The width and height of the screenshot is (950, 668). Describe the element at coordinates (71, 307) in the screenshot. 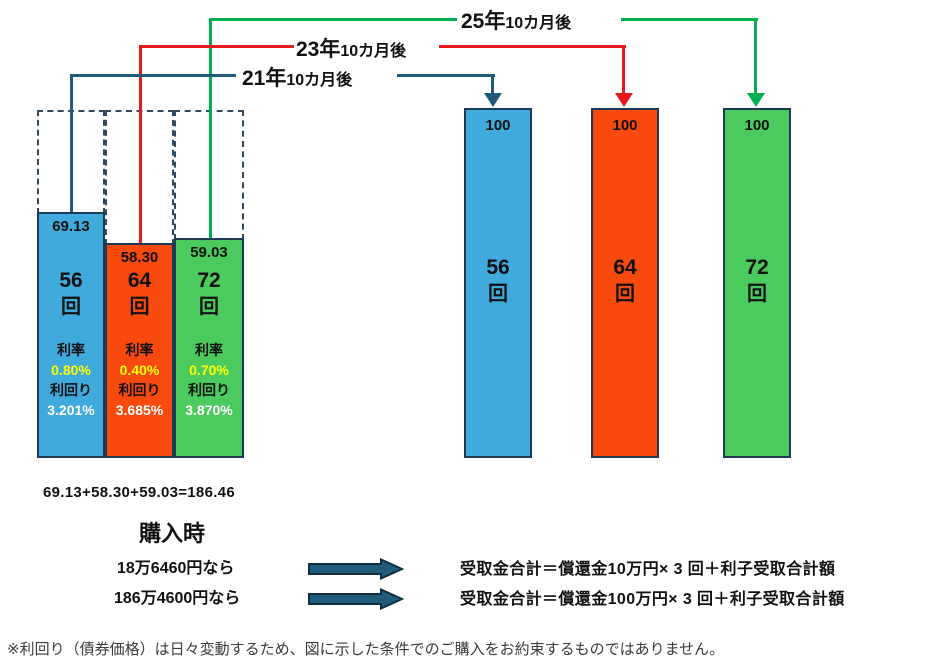

I see `coupon-count-56-unit: 回` at that location.